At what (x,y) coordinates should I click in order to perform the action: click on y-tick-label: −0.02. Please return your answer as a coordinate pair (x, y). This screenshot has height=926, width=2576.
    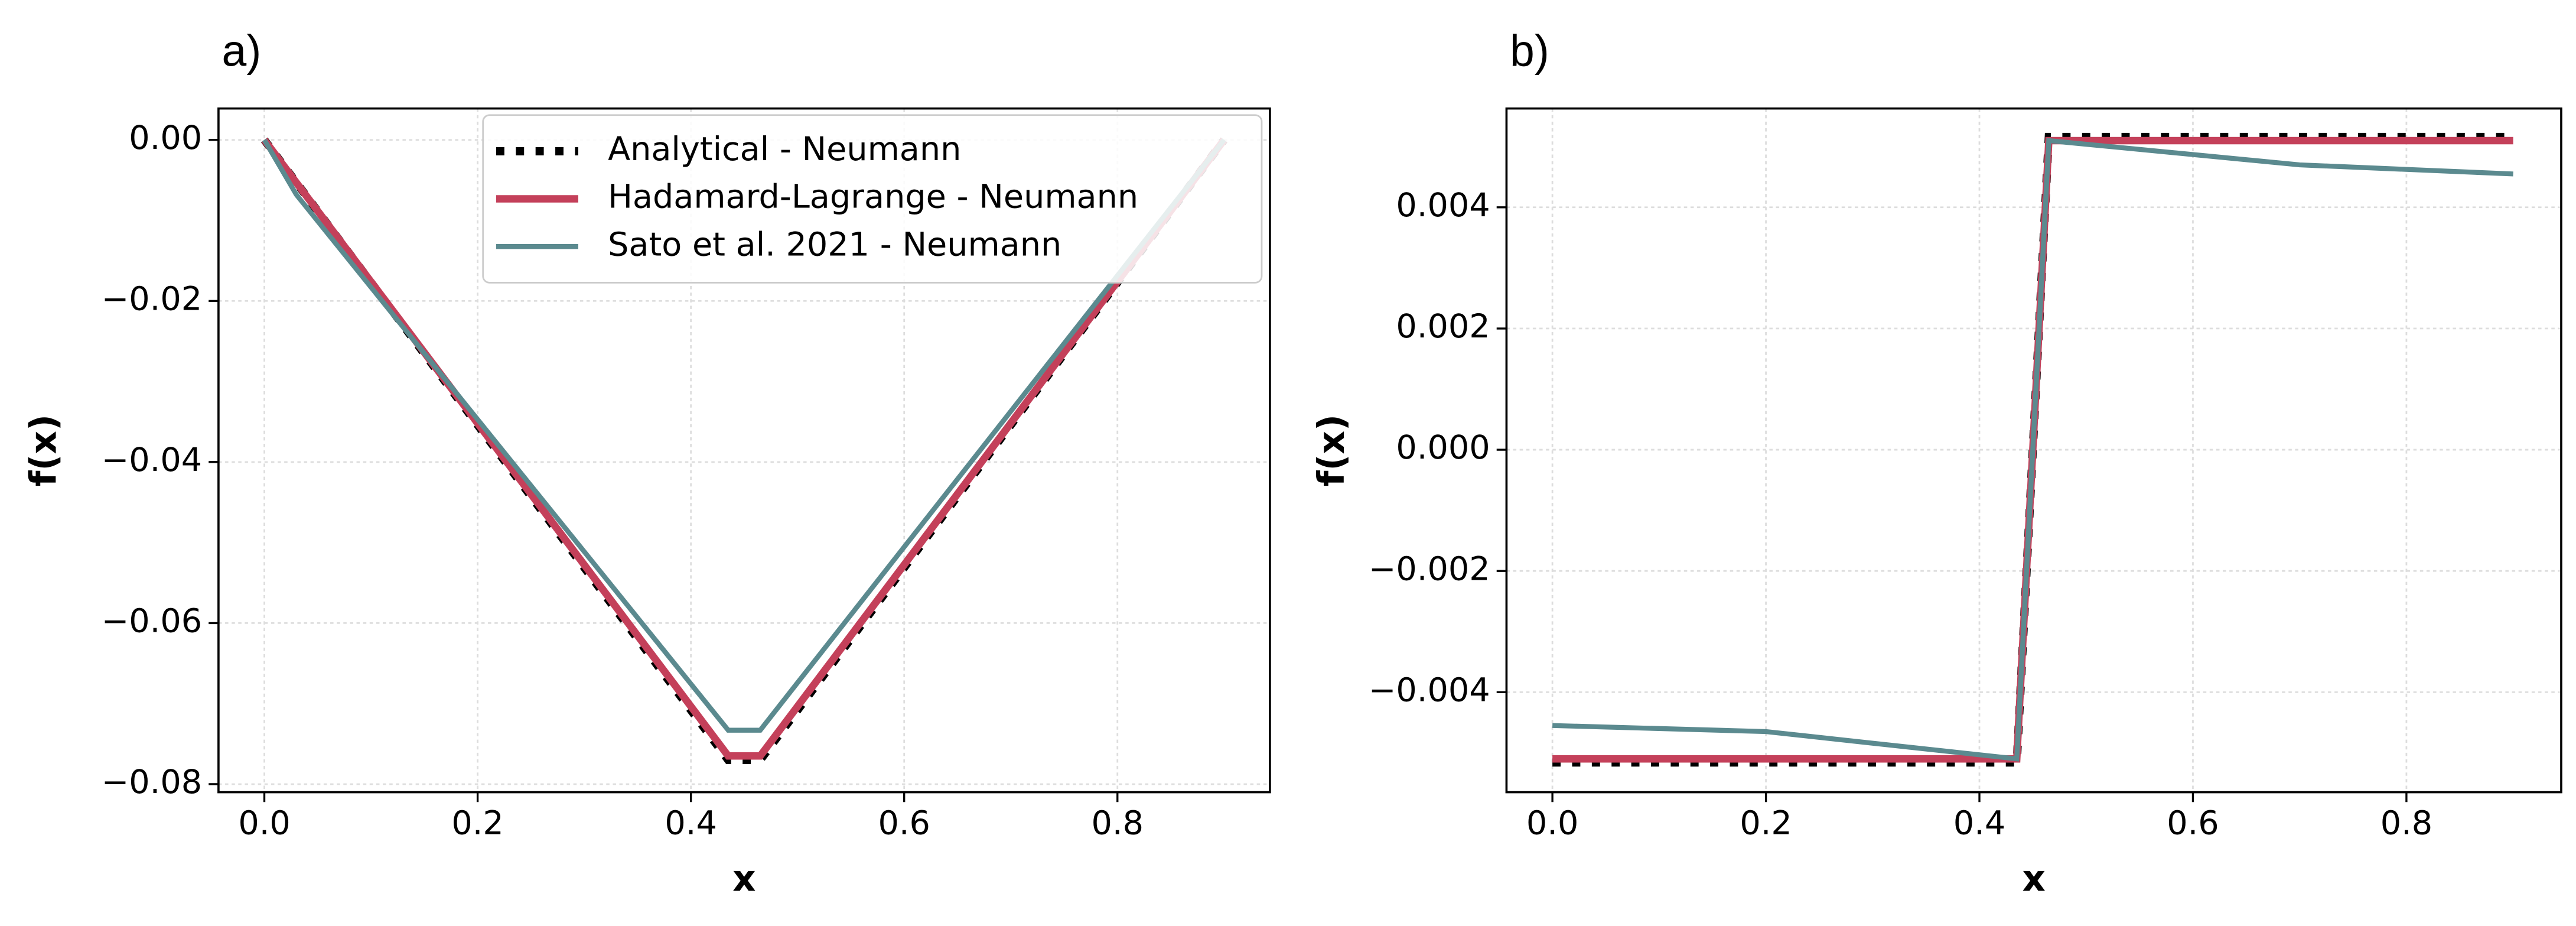
    Looking at the image, I should click on (152, 299).